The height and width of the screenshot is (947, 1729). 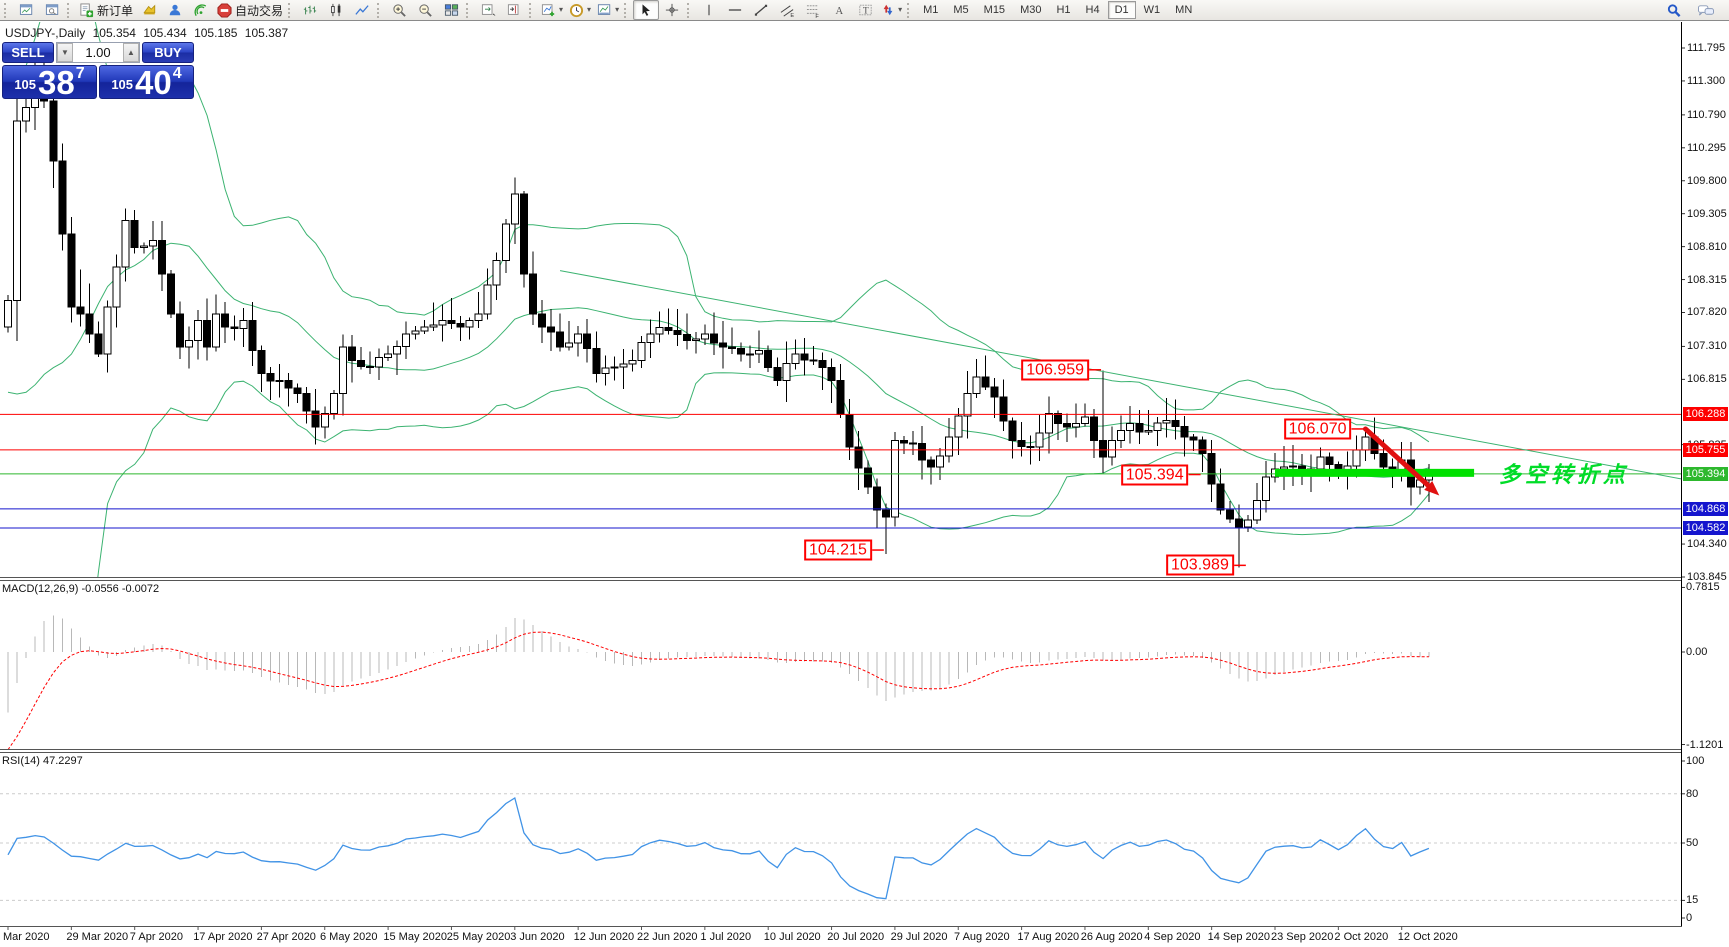 What do you see at coordinates (25, 84) in the screenshot?
I see `sell-price-prefix: 105` at bounding box center [25, 84].